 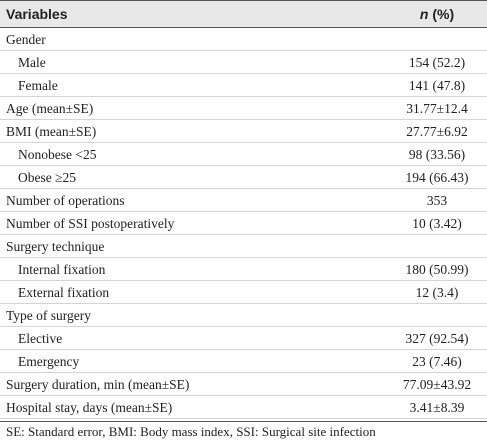 What do you see at coordinates (32, 62) in the screenshot?
I see `row-label: Male` at bounding box center [32, 62].